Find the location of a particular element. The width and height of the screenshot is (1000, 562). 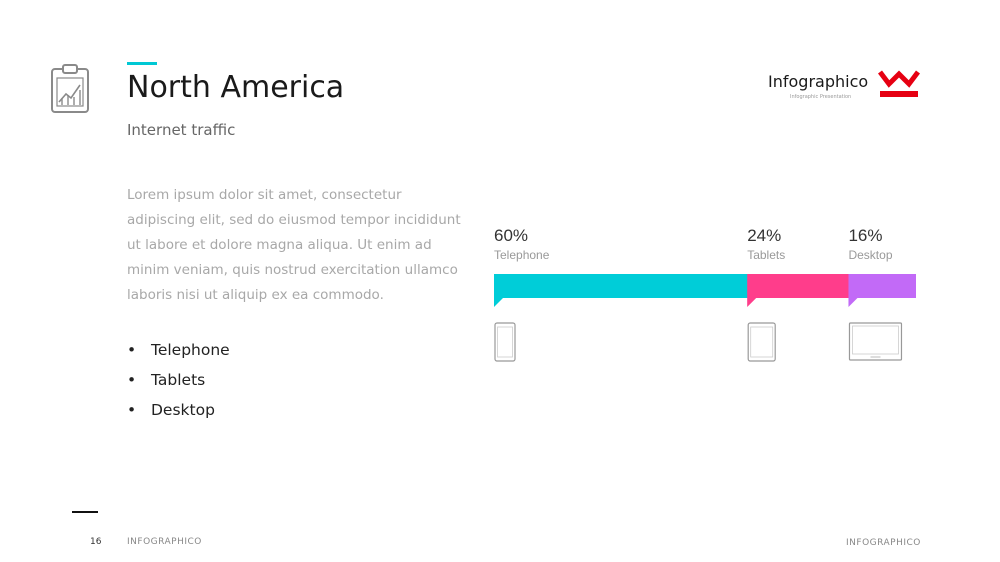

data-label-telephone: 60% is located at coordinates (511, 235).